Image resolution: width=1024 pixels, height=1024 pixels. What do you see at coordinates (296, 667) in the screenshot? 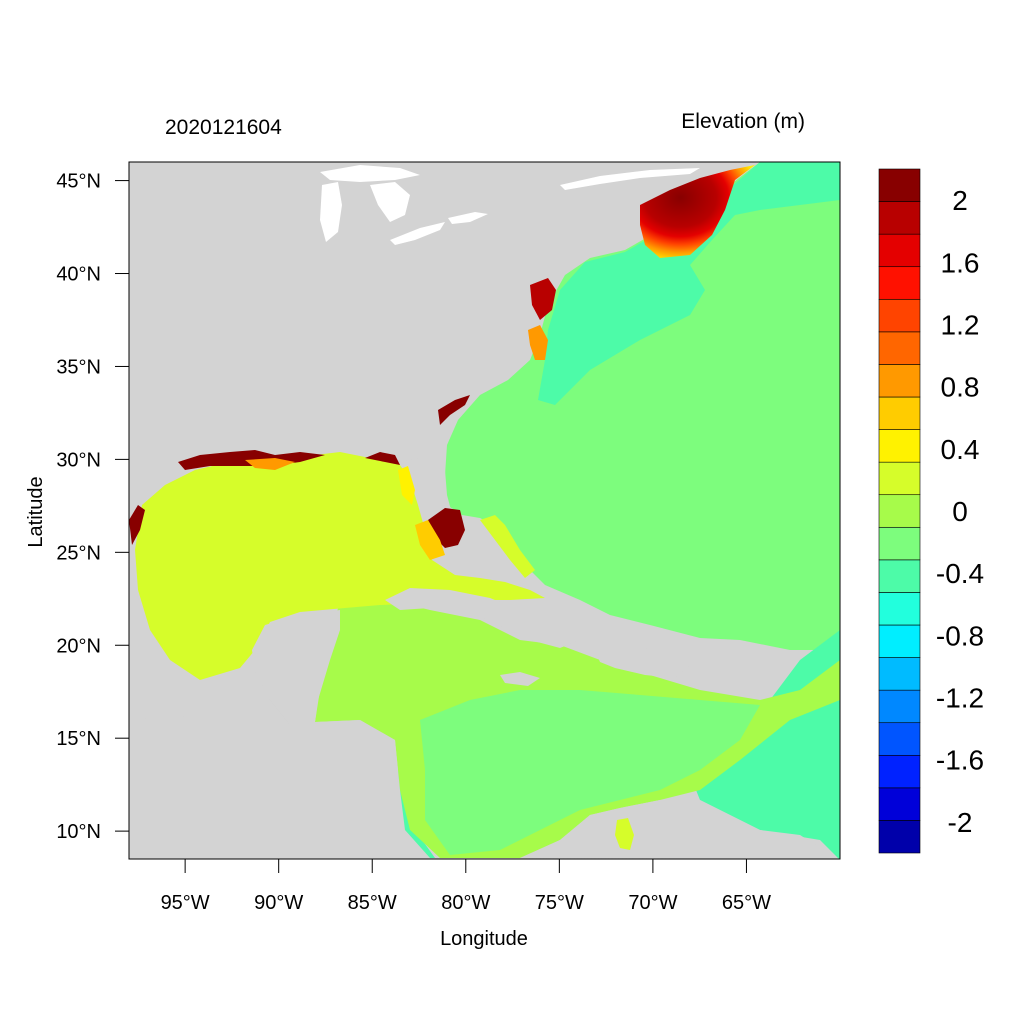
I see `yucatan-peninsula` at bounding box center [296, 667].